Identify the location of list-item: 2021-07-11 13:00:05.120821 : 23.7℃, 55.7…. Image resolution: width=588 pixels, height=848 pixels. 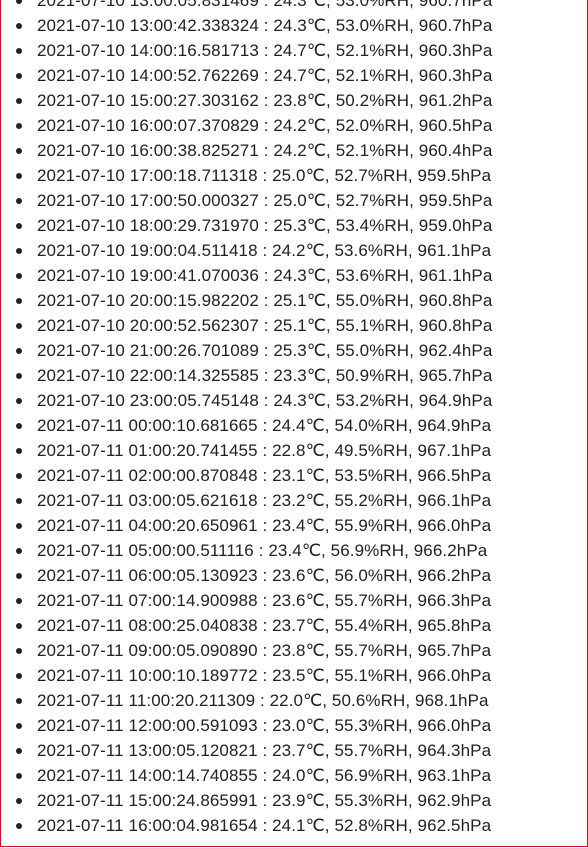
(294, 750).